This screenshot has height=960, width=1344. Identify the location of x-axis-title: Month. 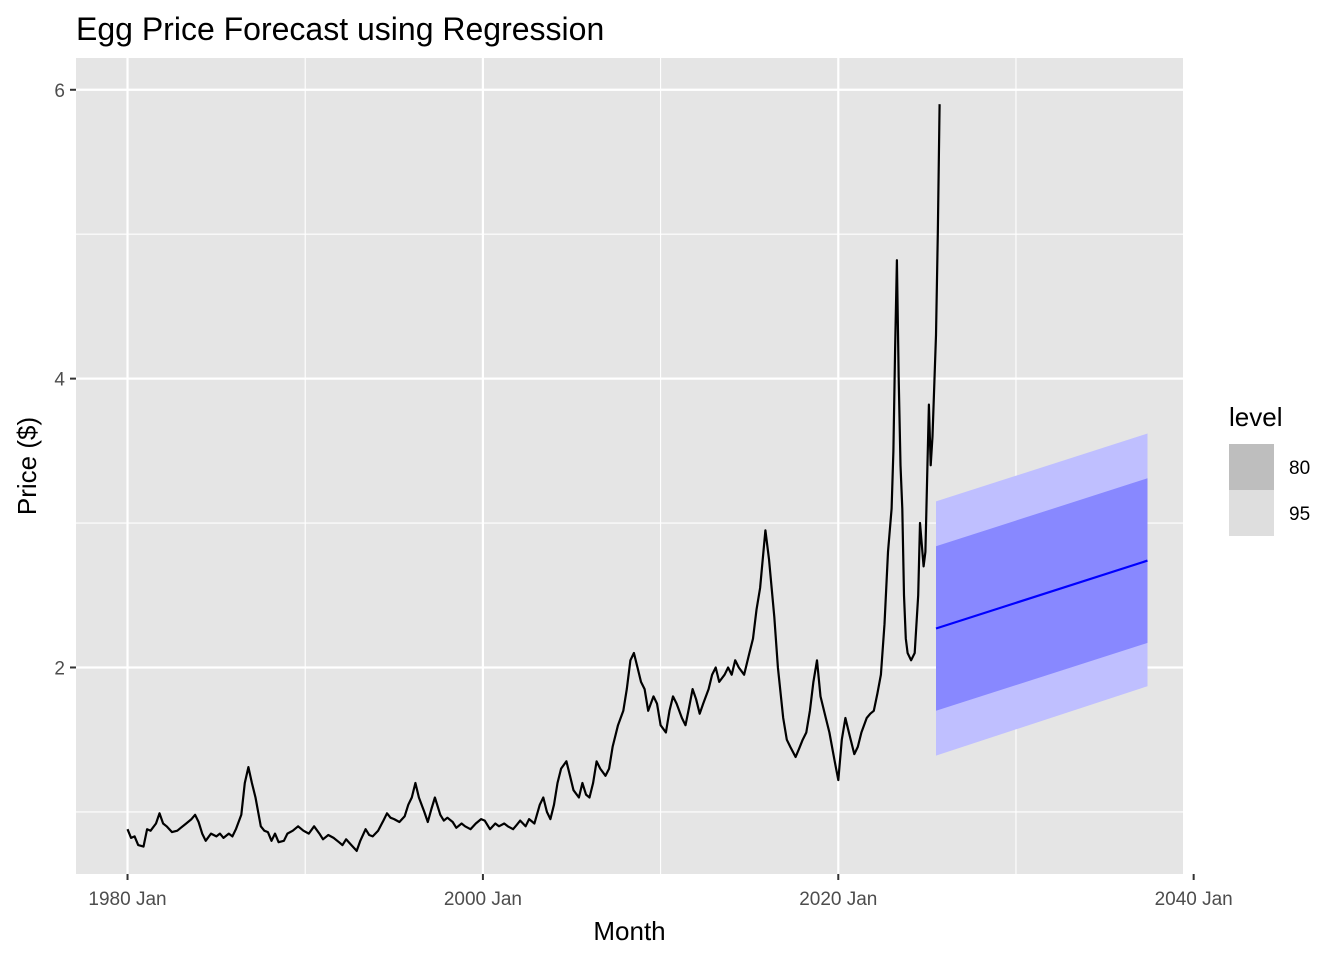
(629, 931).